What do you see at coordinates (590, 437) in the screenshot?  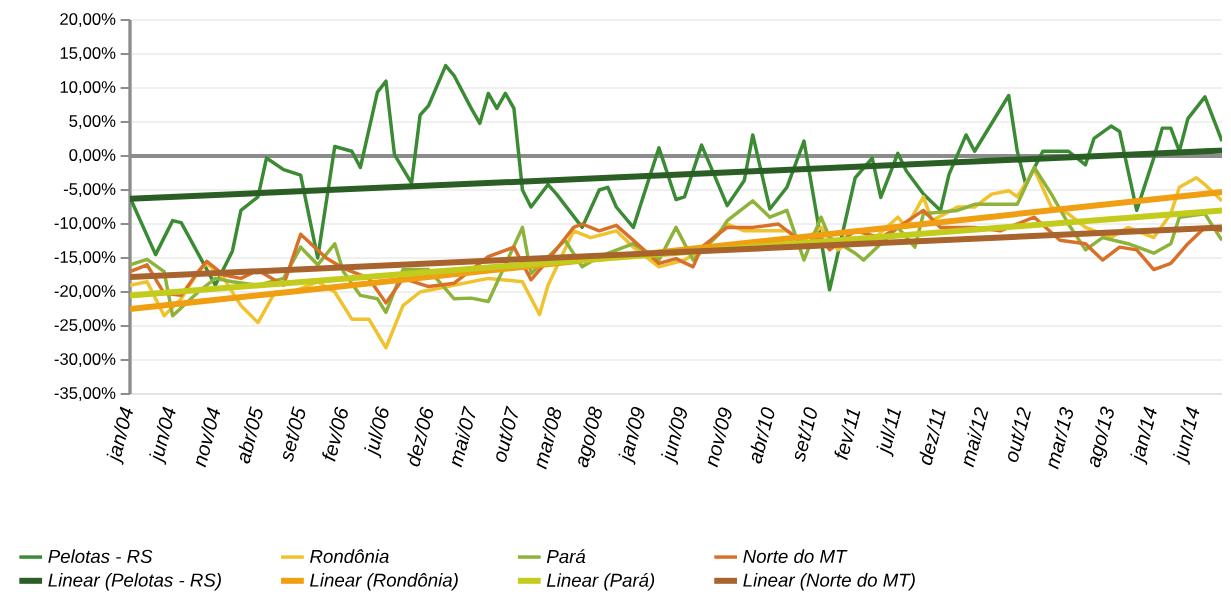 I see `x-tick-label: ago/08` at bounding box center [590, 437].